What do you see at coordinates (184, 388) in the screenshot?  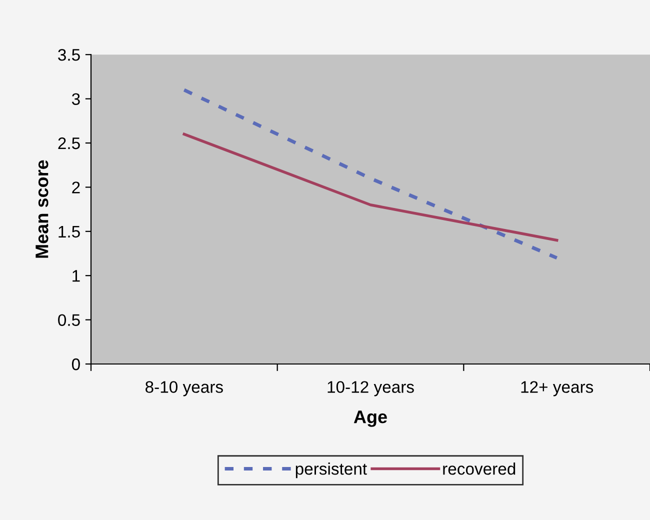 I see `x-tick-label: 8-10 years` at bounding box center [184, 388].